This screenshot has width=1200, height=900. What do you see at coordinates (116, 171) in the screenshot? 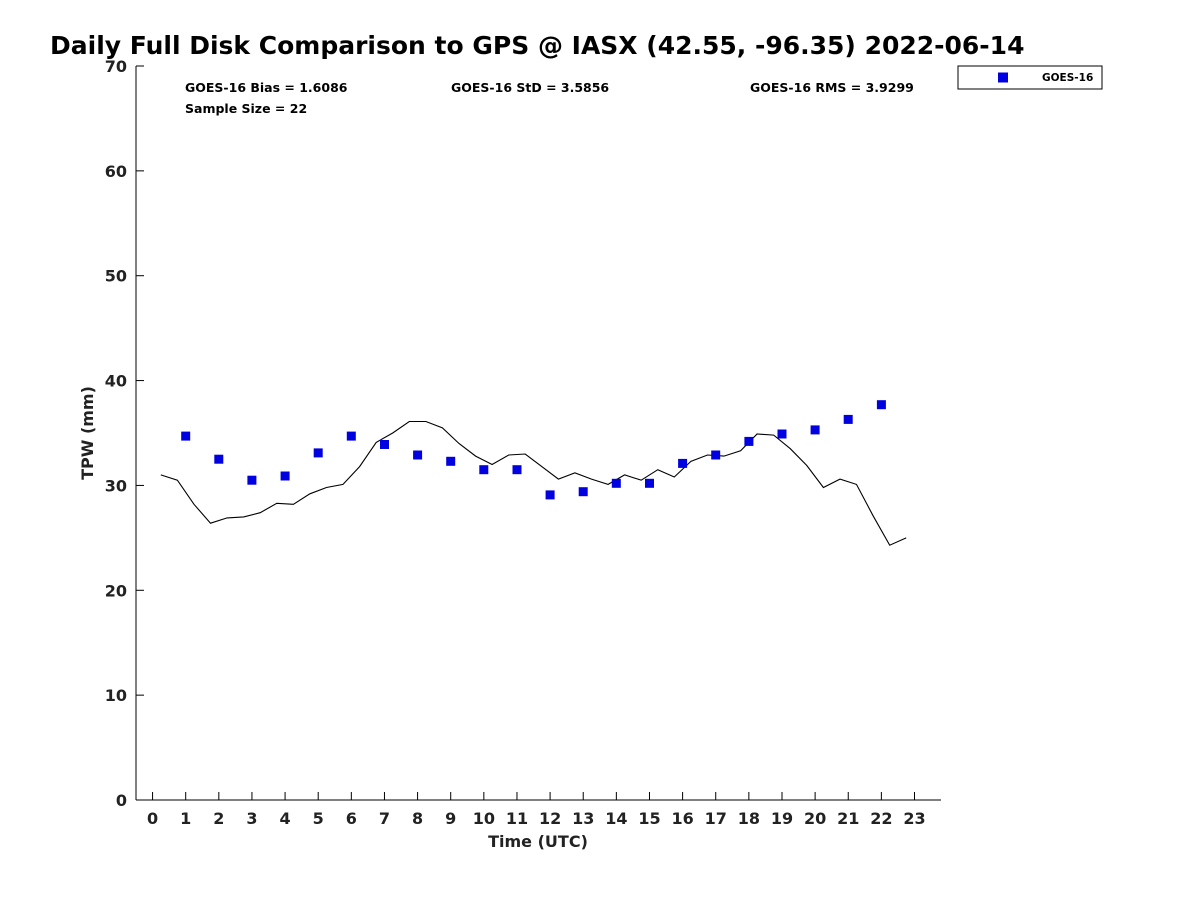
I see `y-tick-label: 60` at bounding box center [116, 171].